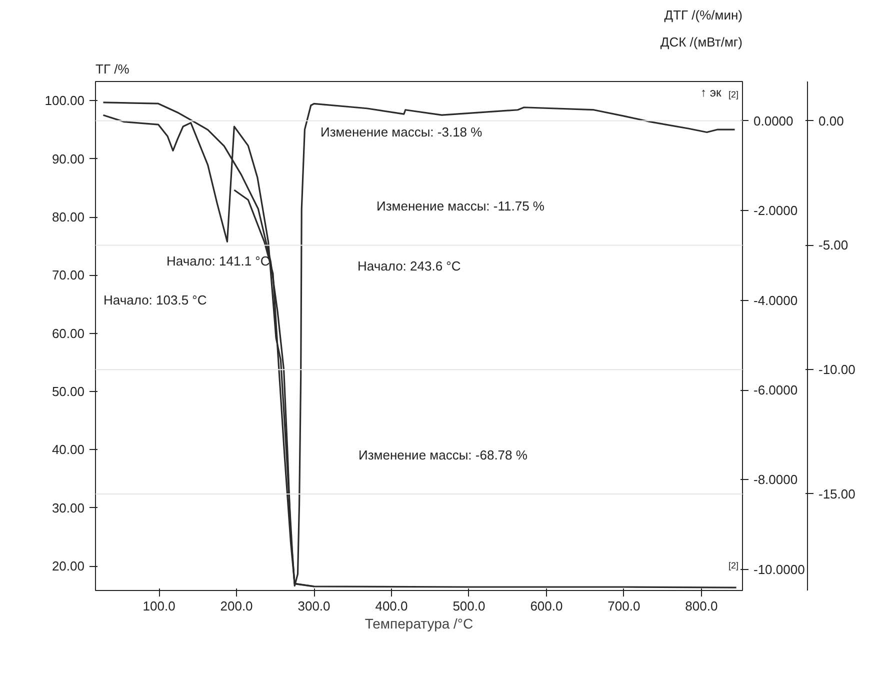 The width and height of the screenshot is (883, 675). Describe the element at coordinates (776, 480) in the screenshot. I see `y2-tick-label: -8.0000` at that location.